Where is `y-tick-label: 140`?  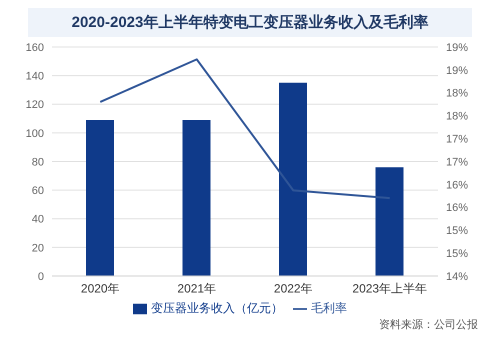
y-tick-label: 140 is located at coordinates (35, 76).